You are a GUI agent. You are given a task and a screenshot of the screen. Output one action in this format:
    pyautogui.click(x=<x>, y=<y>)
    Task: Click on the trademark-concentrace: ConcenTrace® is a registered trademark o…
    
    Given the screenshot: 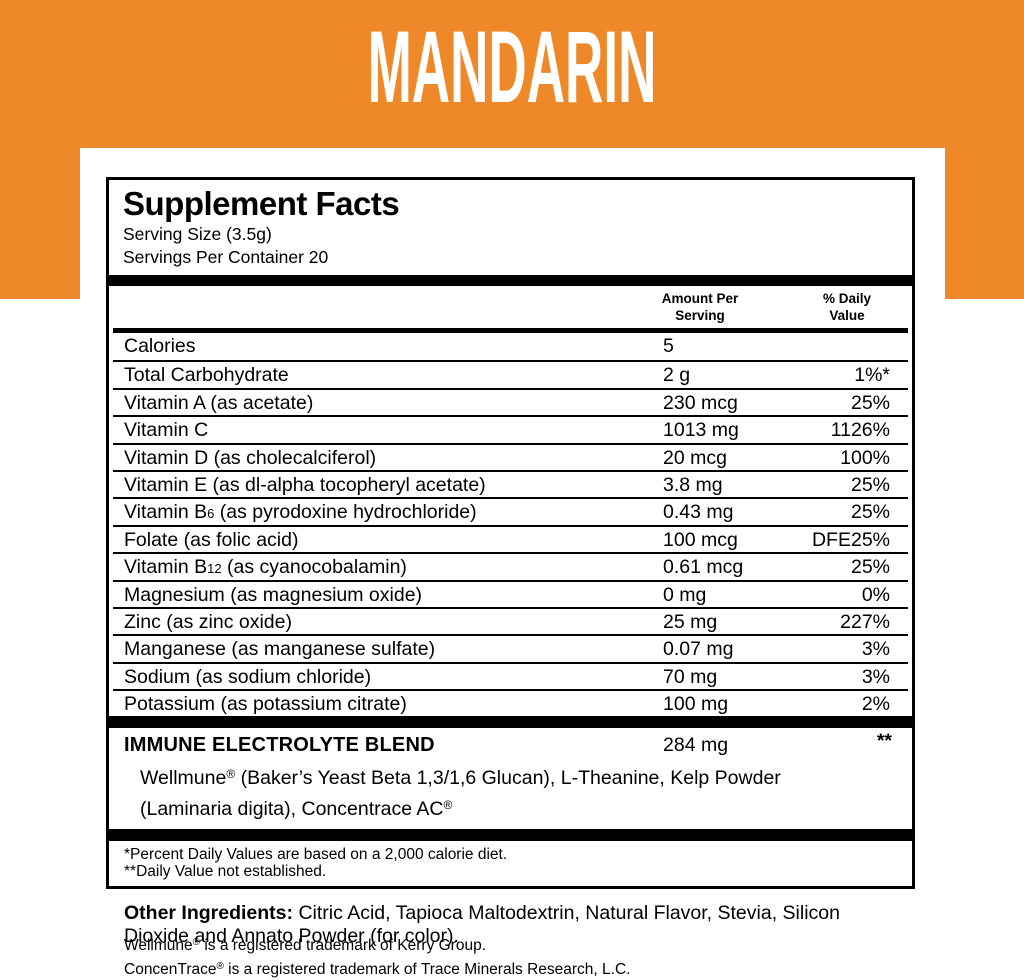 What is the action you would take?
    pyautogui.click(x=377, y=968)
    